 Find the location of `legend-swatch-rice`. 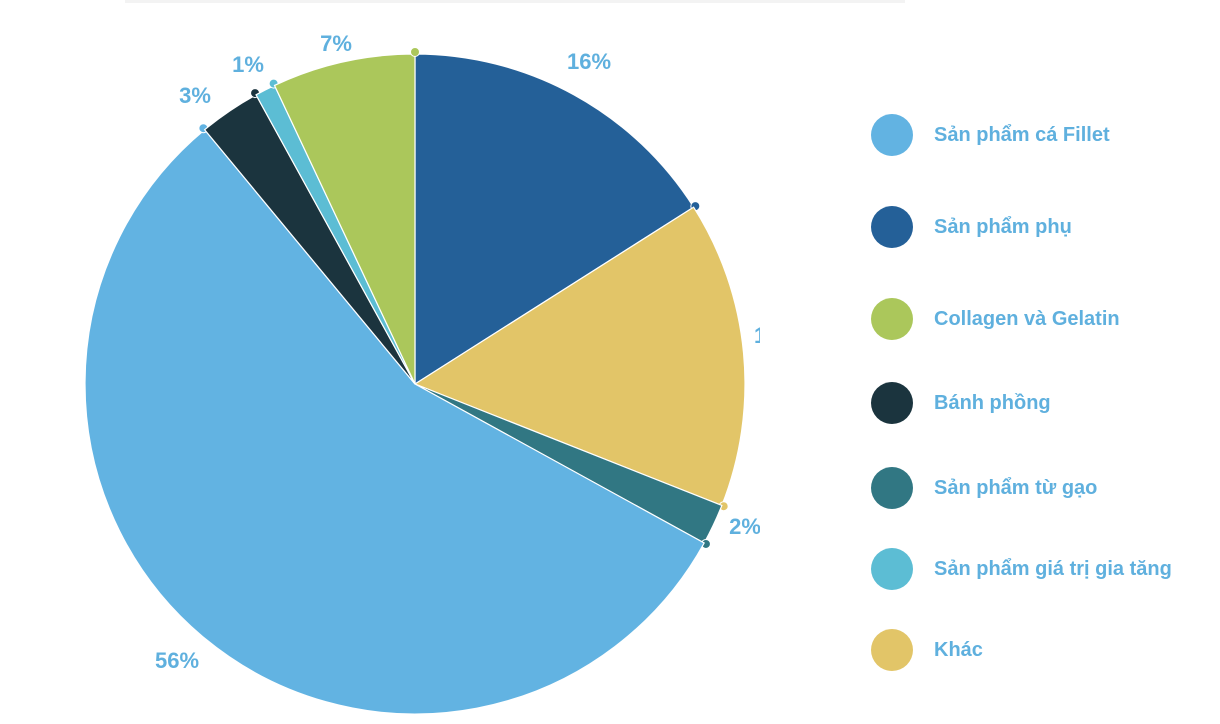

legend-swatch-rice is located at coordinates (892, 488).